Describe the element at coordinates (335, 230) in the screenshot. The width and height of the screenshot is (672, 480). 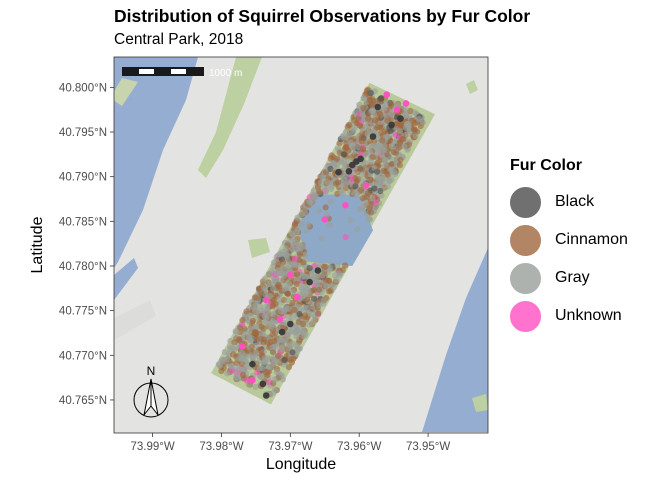
I see `reservoir-water` at that location.